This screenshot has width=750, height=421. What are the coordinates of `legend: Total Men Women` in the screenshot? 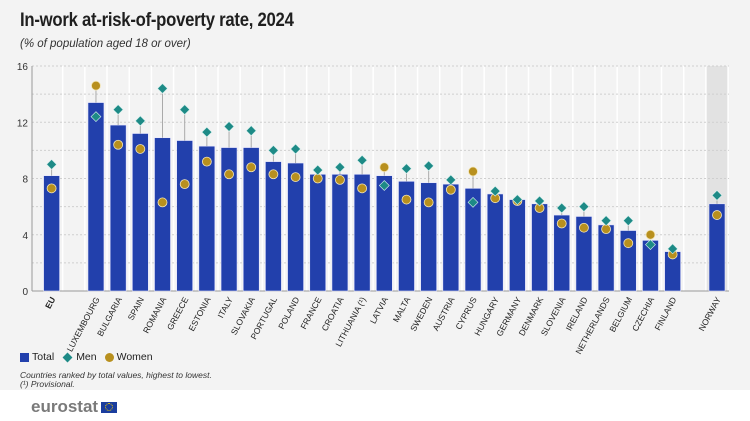 It's located at (86, 357).